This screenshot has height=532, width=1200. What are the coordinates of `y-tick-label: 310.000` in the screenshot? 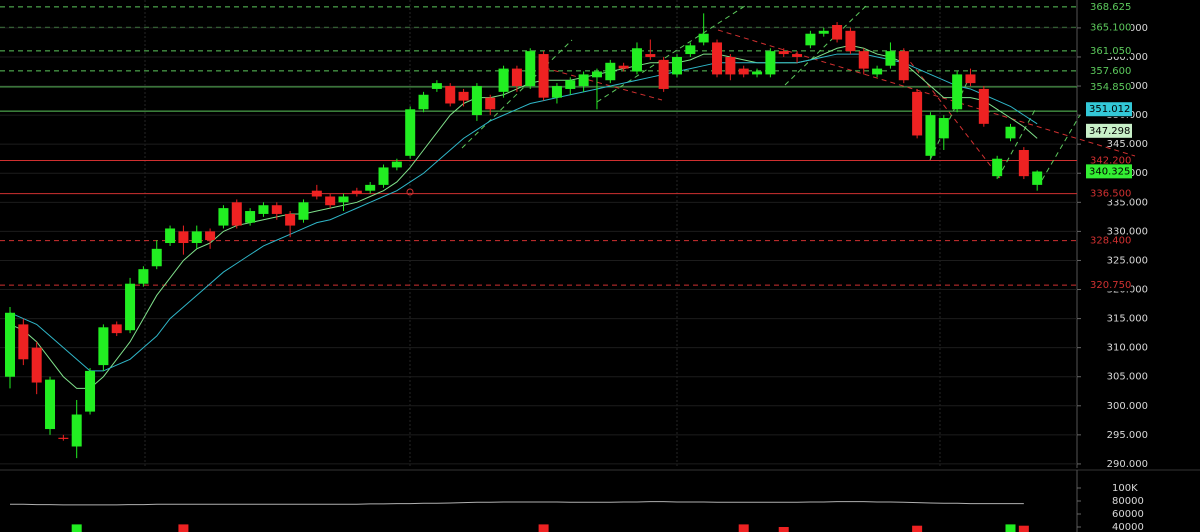 It's located at (1127, 348).